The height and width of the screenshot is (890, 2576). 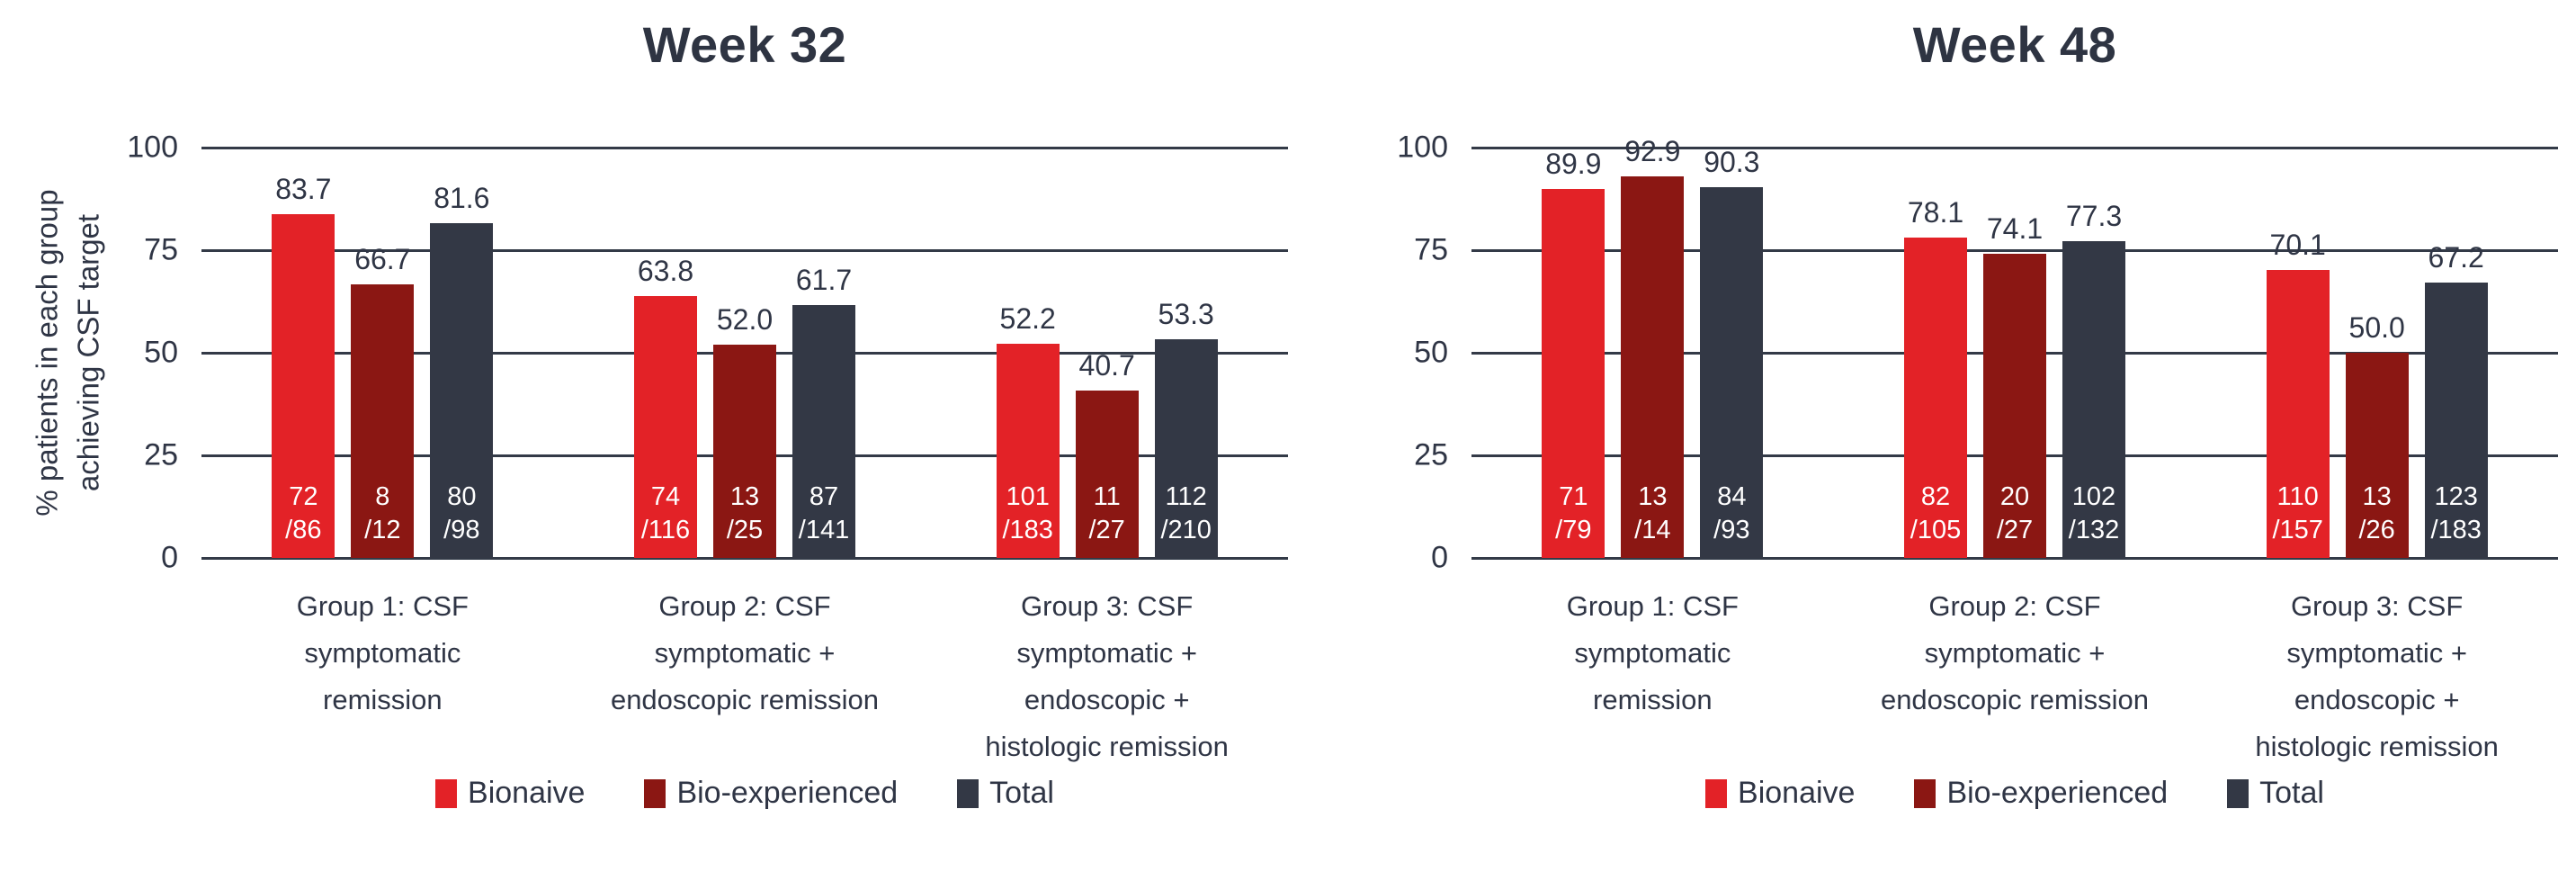 I want to click on bar-fraction-label: 84/93, so click(x=1731, y=514).